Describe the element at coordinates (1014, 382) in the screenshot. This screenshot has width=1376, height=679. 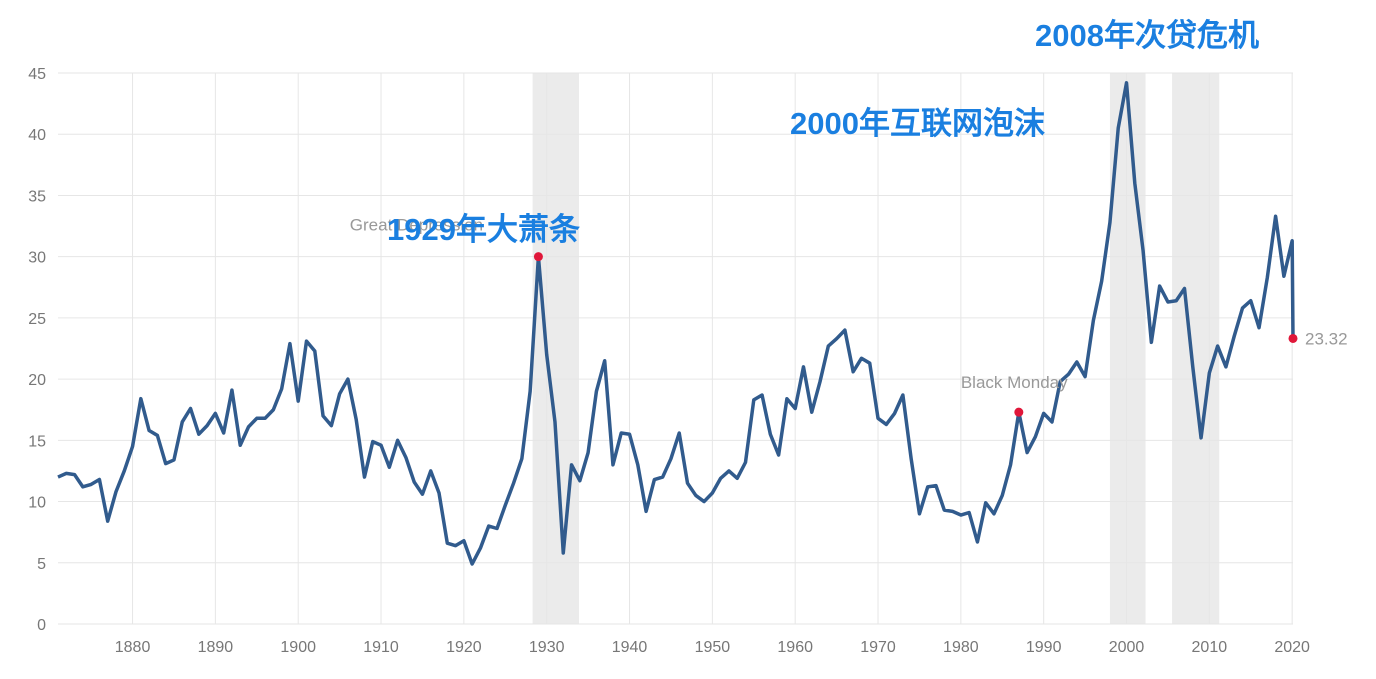
I see `marker-label: Black Monday` at that location.